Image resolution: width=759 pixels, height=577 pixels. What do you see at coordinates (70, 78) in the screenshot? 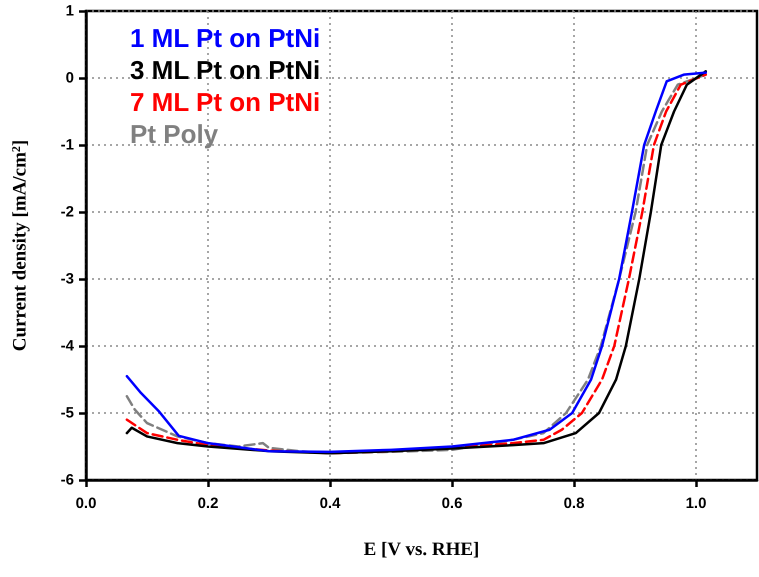
I see `y-tick-label: 0` at bounding box center [70, 78].